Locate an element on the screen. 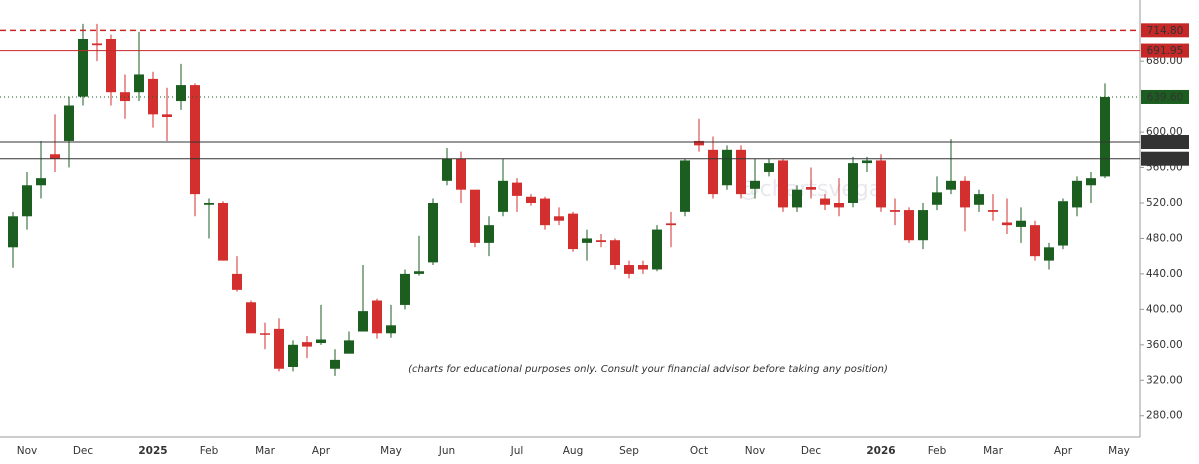 Image resolution: width=1199 pixels, height=464 pixels. y-tick-label: 360.00 is located at coordinates (1164, 345).